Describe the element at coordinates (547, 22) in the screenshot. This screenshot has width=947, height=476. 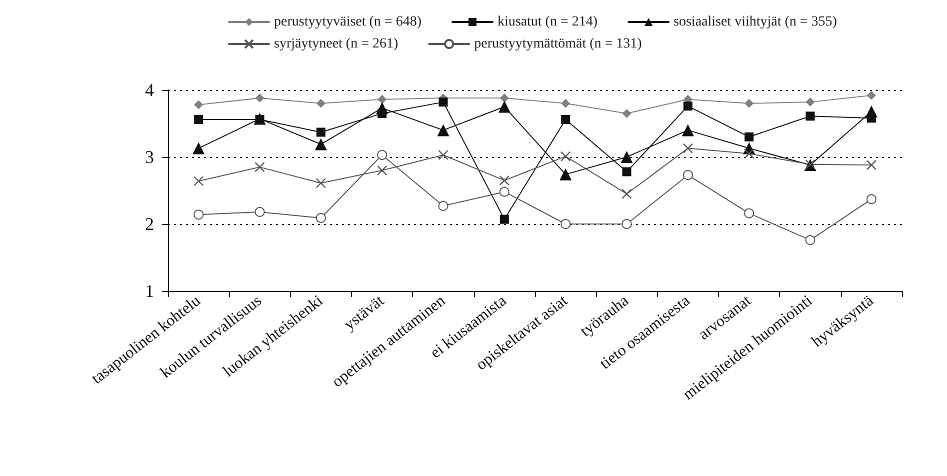
I see `legend-label: kiusatut (n = 214)` at that location.